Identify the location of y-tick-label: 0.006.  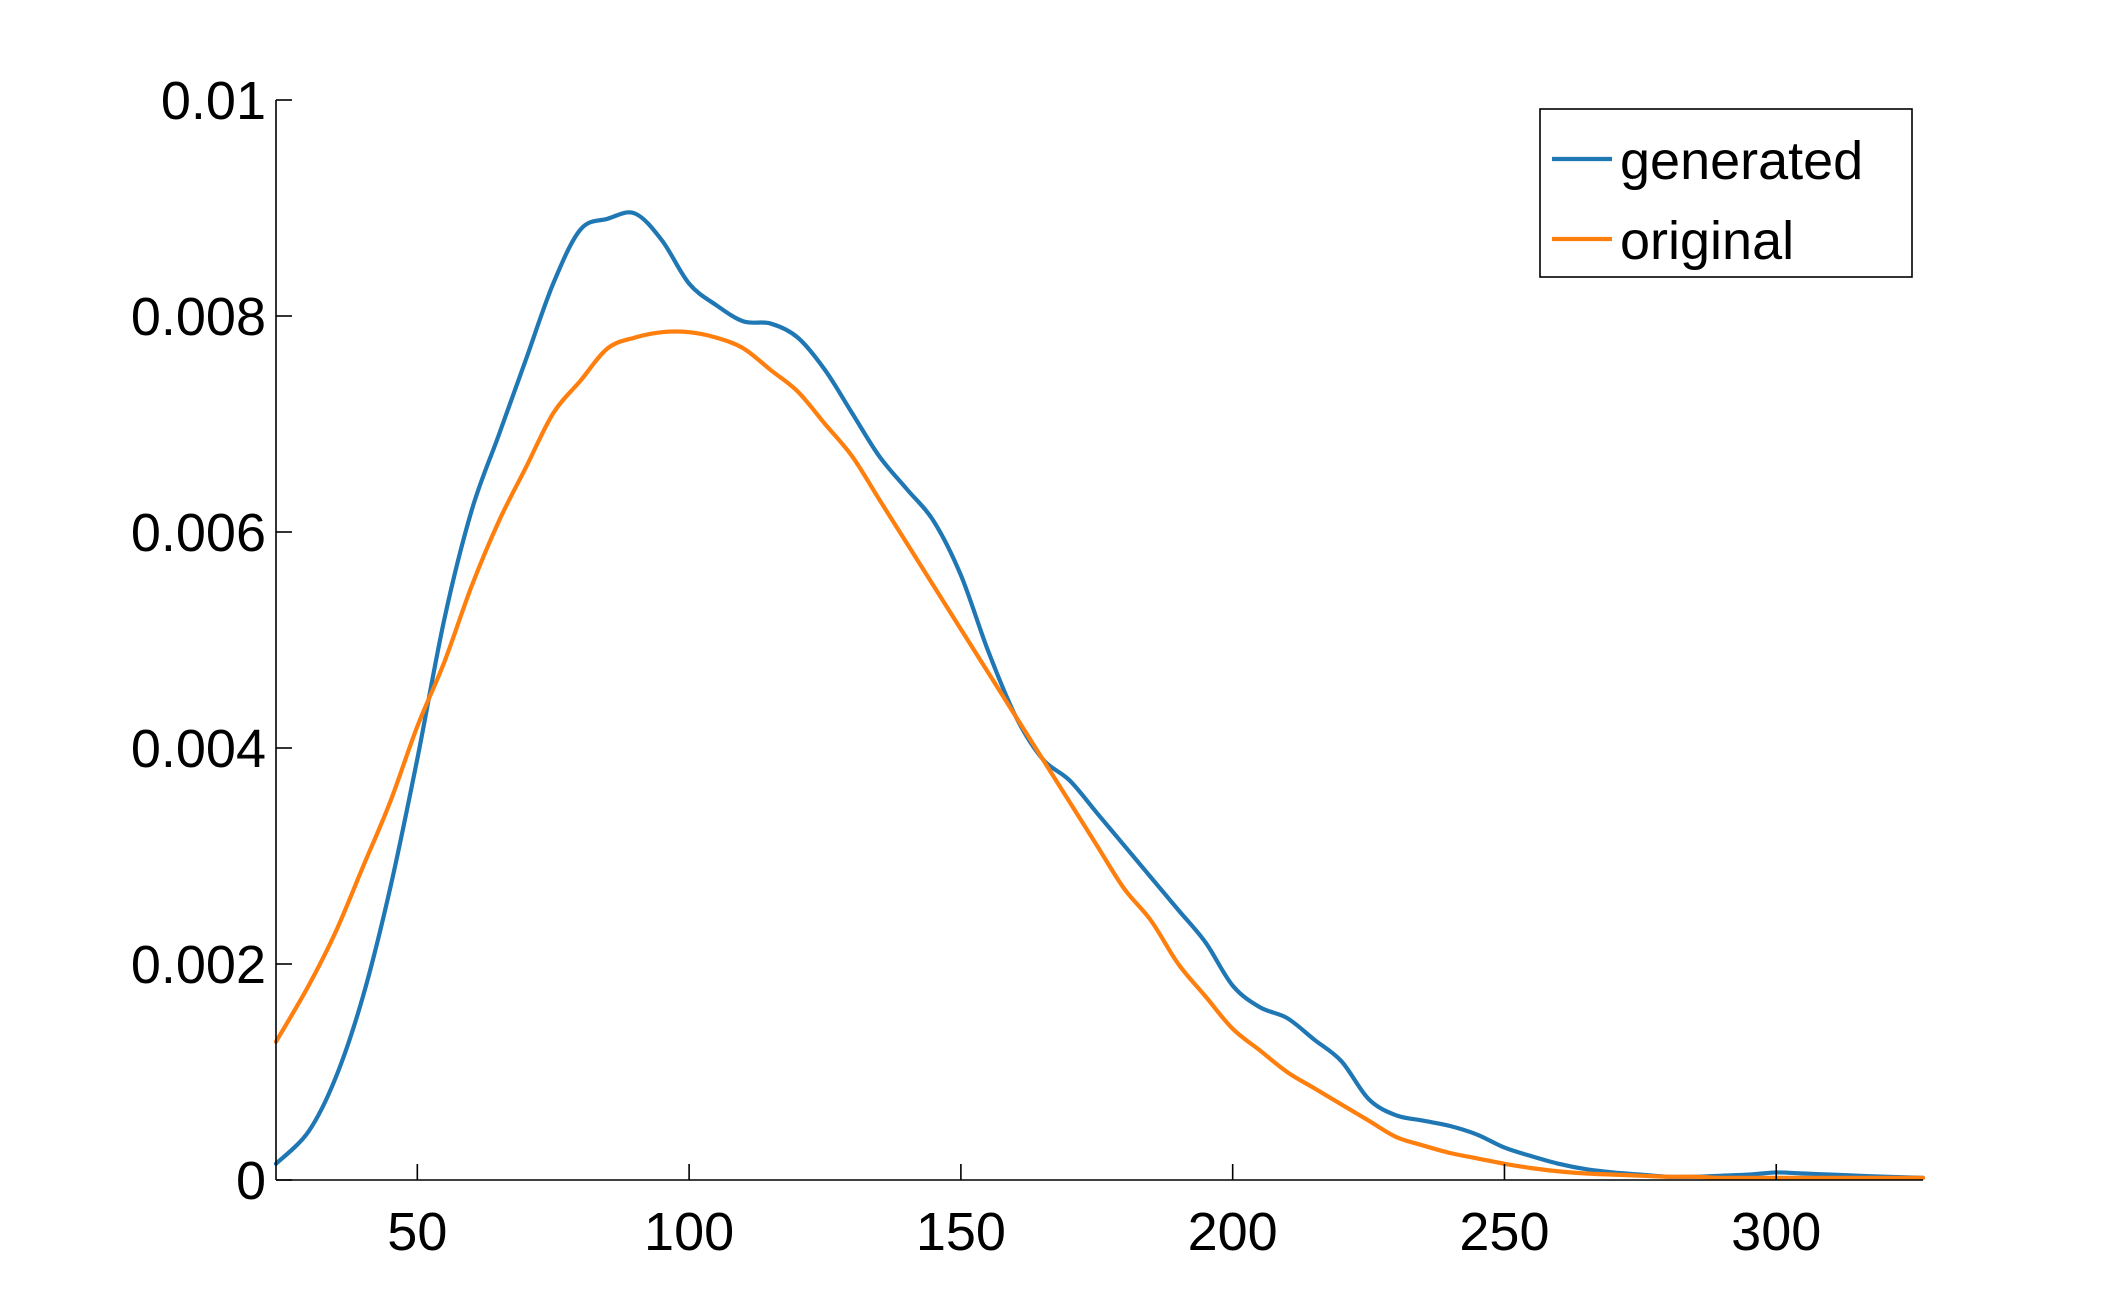
(198, 533).